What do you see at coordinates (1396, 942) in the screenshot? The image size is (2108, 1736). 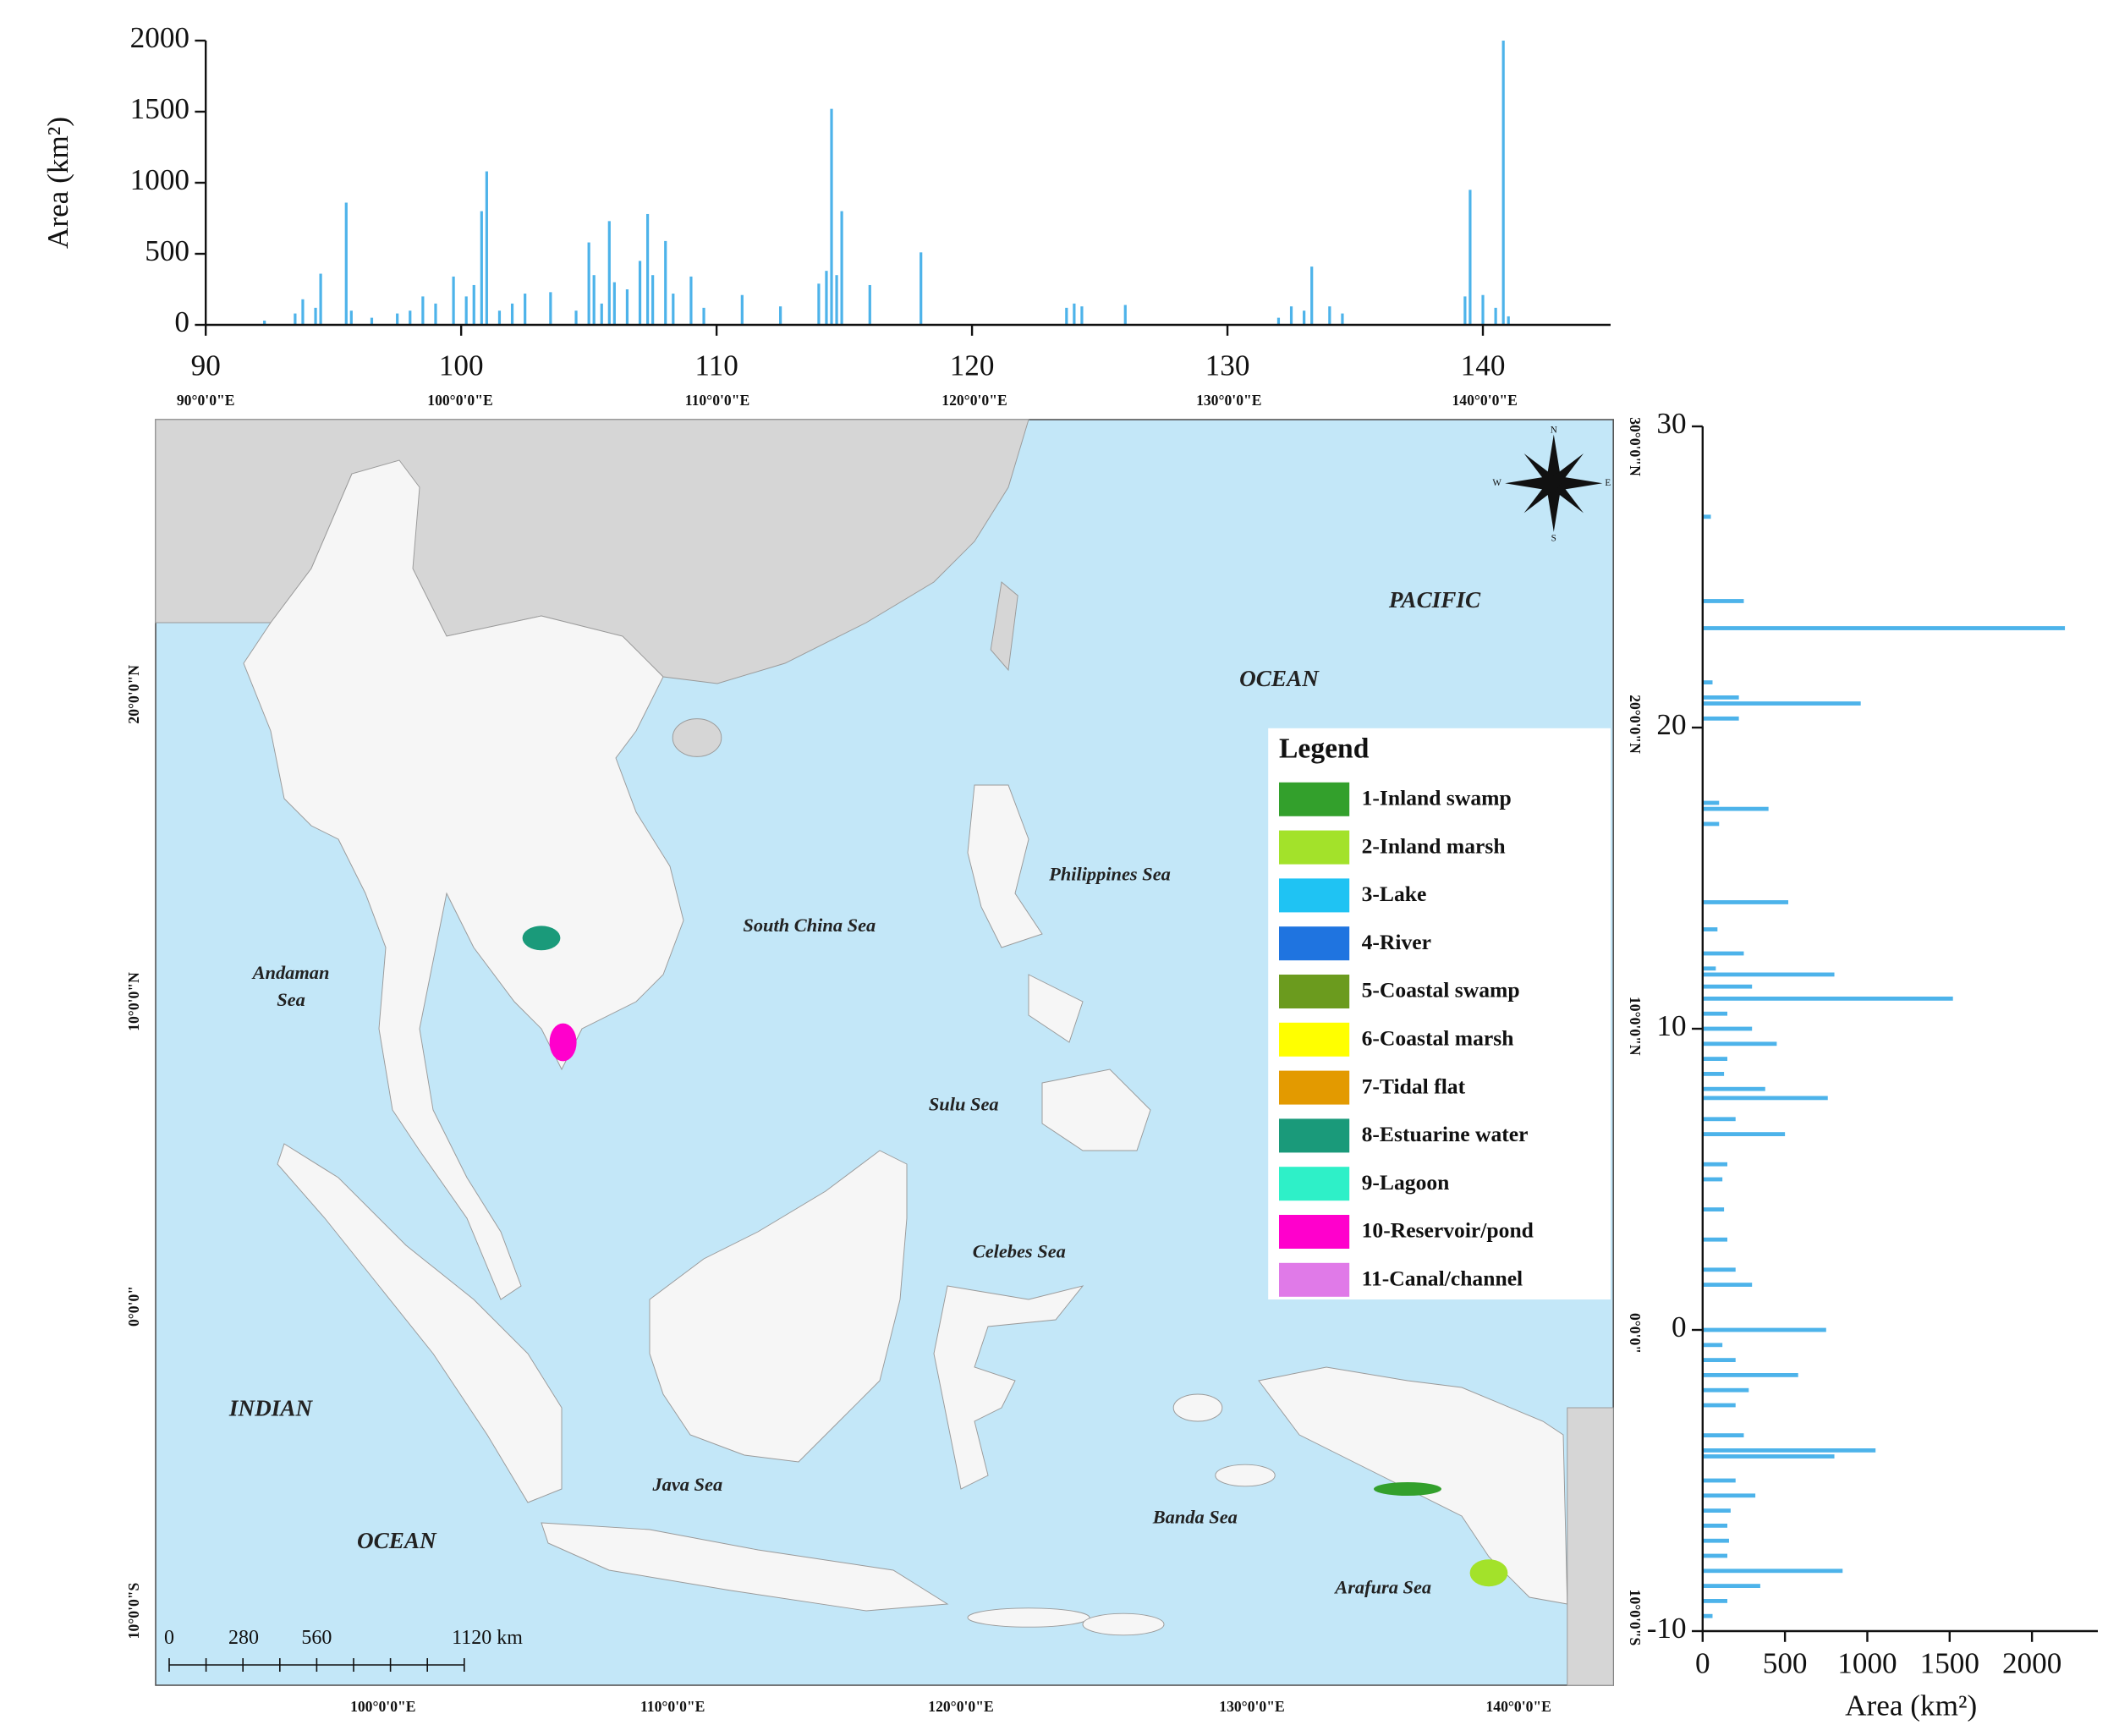 I see `legend-label: 4-River` at bounding box center [1396, 942].